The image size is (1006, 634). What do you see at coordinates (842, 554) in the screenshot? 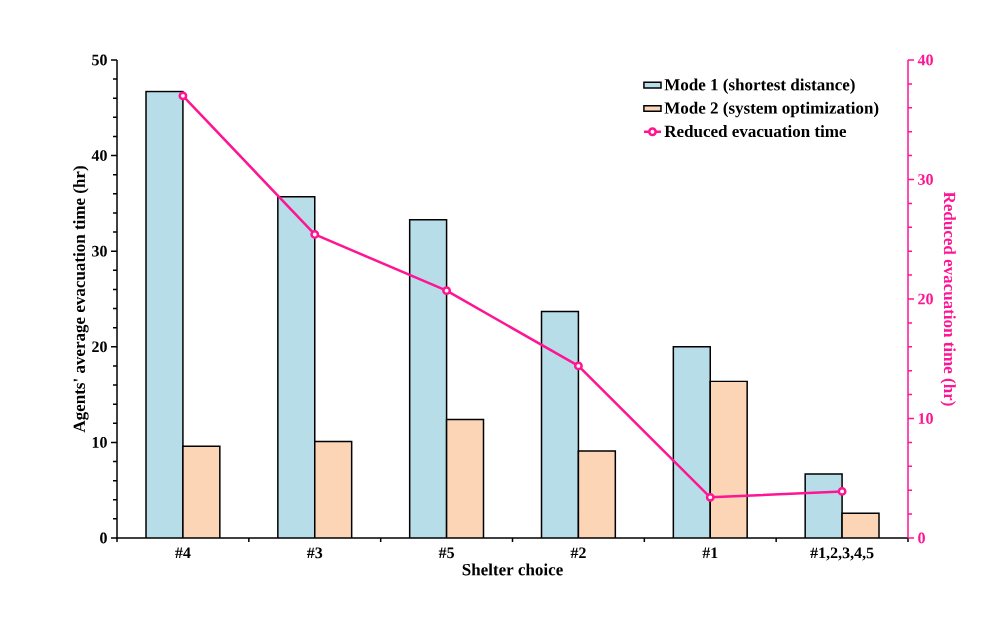
I see `x-tick-label: #1,2,3,4,5` at bounding box center [842, 554].